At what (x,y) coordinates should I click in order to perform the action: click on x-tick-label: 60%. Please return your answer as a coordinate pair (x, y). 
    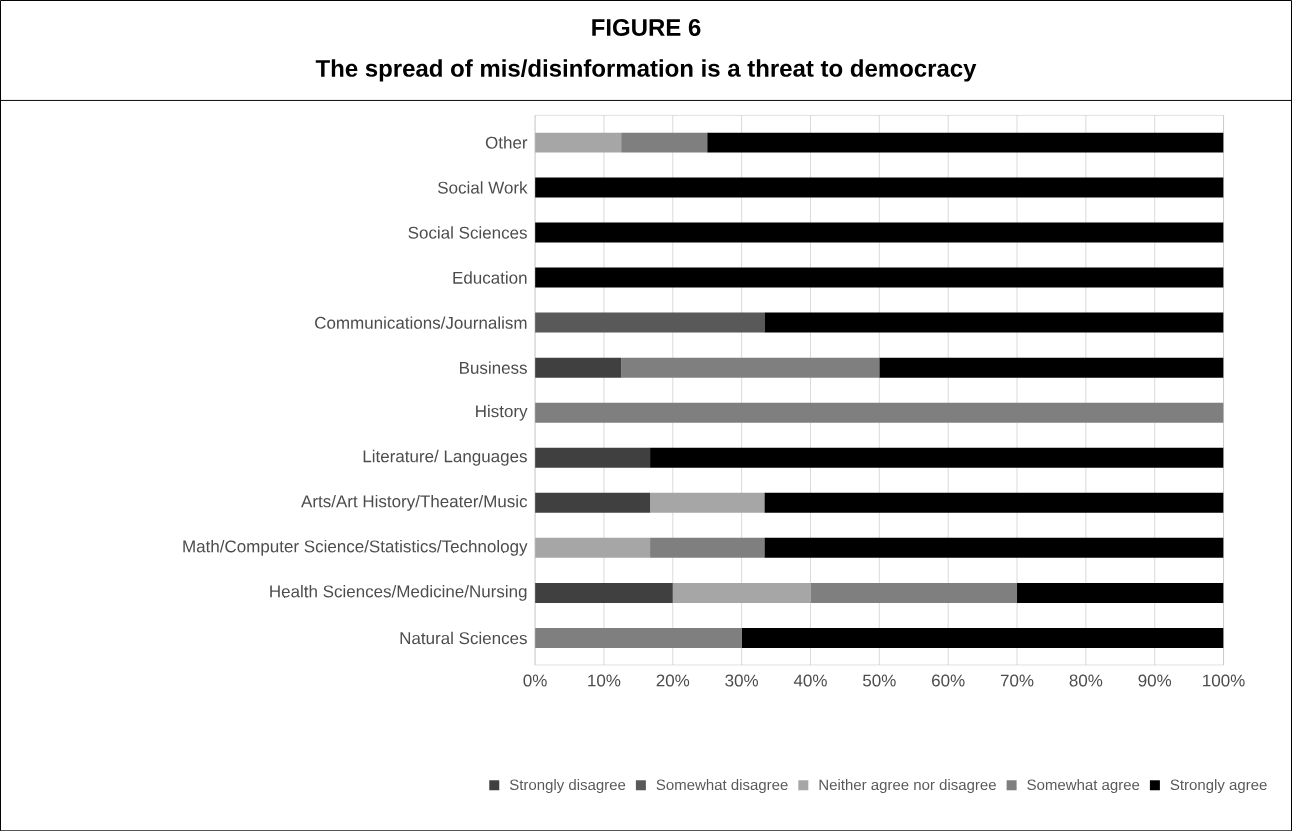
    Looking at the image, I should click on (948, 680).